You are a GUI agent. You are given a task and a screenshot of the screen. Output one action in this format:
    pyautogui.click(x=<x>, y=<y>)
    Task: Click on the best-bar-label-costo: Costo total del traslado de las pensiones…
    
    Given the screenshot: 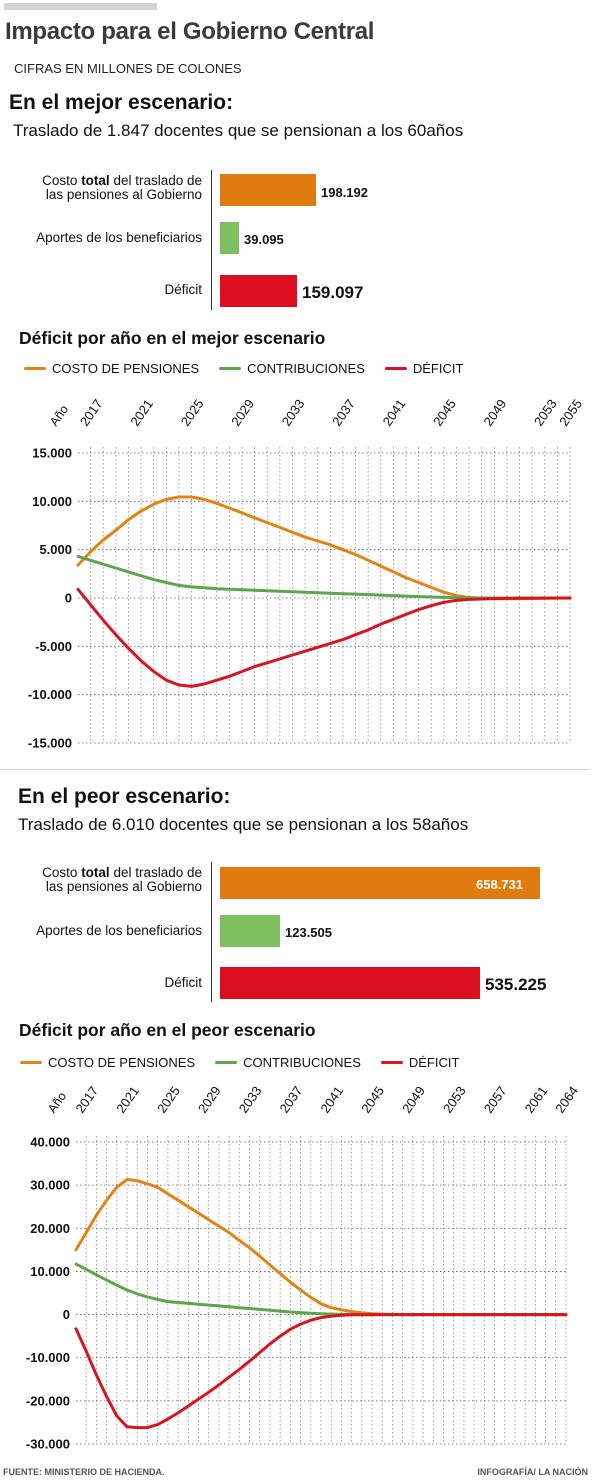 What is the action you would take?
    pyautogui.click(x=122, y=187)
    